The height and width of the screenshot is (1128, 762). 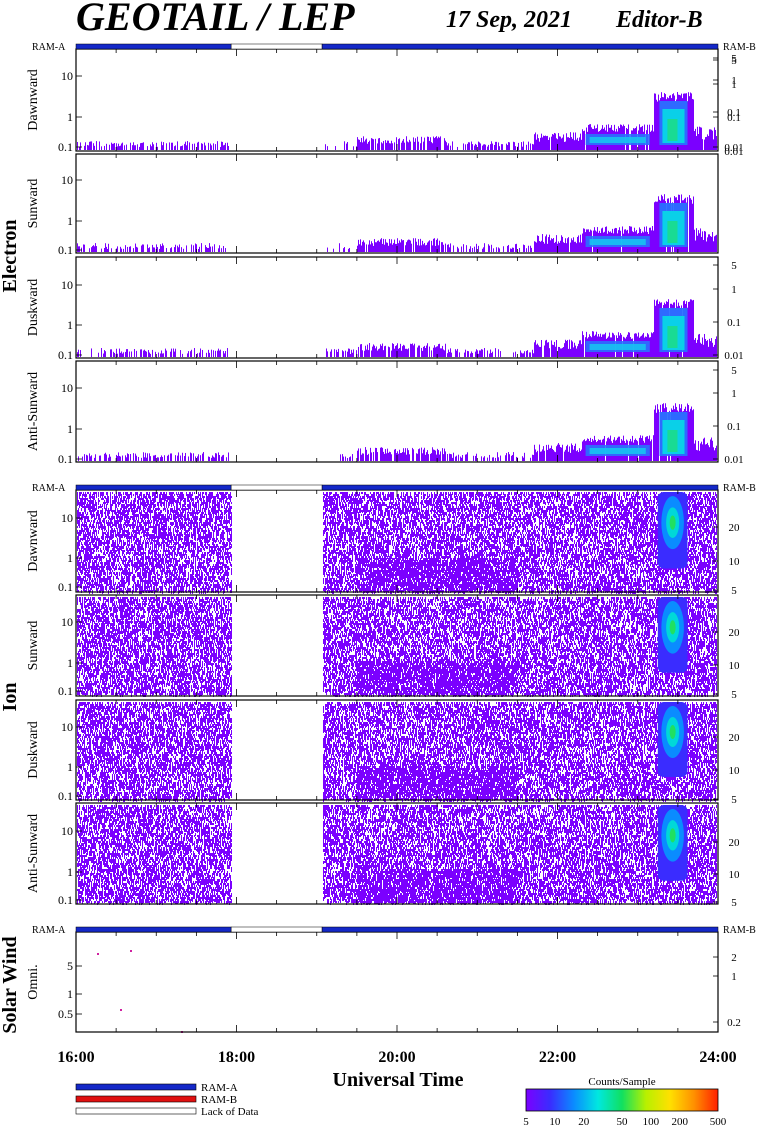 I want to click on colorbar-ticks: 5 10 20 50 100 200 500, so click(x=625, y=1122).